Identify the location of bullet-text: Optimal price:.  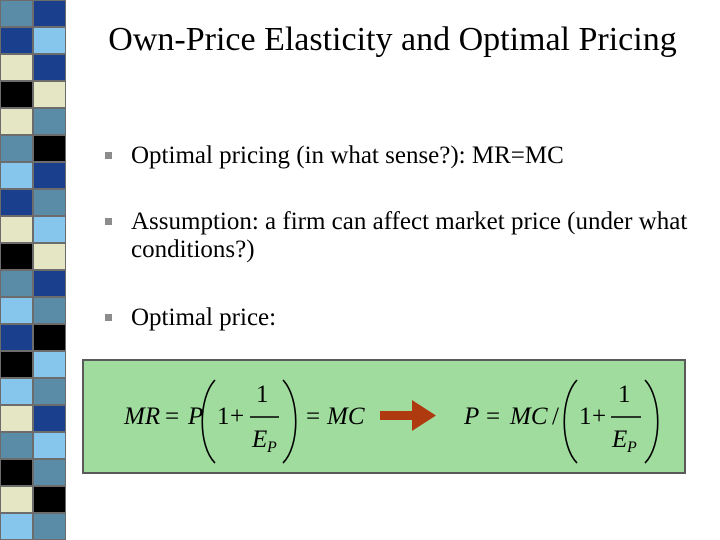
(204, 317).